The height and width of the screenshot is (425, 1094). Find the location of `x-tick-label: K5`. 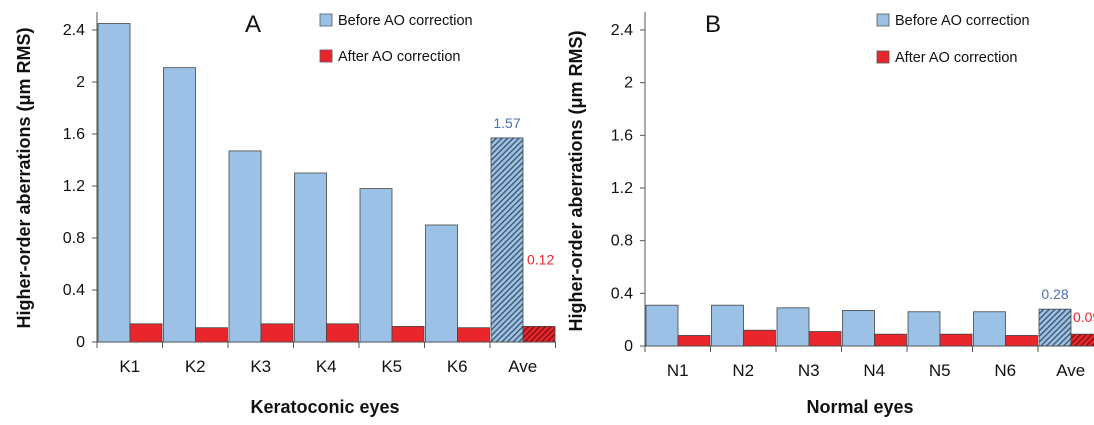

x-tick-label: K5 is located at coordinates (391, 366).